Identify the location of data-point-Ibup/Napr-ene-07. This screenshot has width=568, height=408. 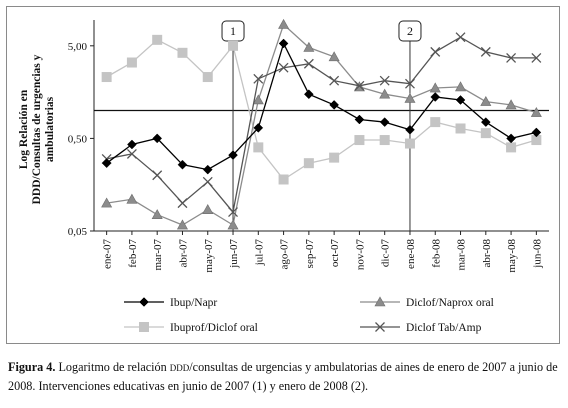
(106, 163).